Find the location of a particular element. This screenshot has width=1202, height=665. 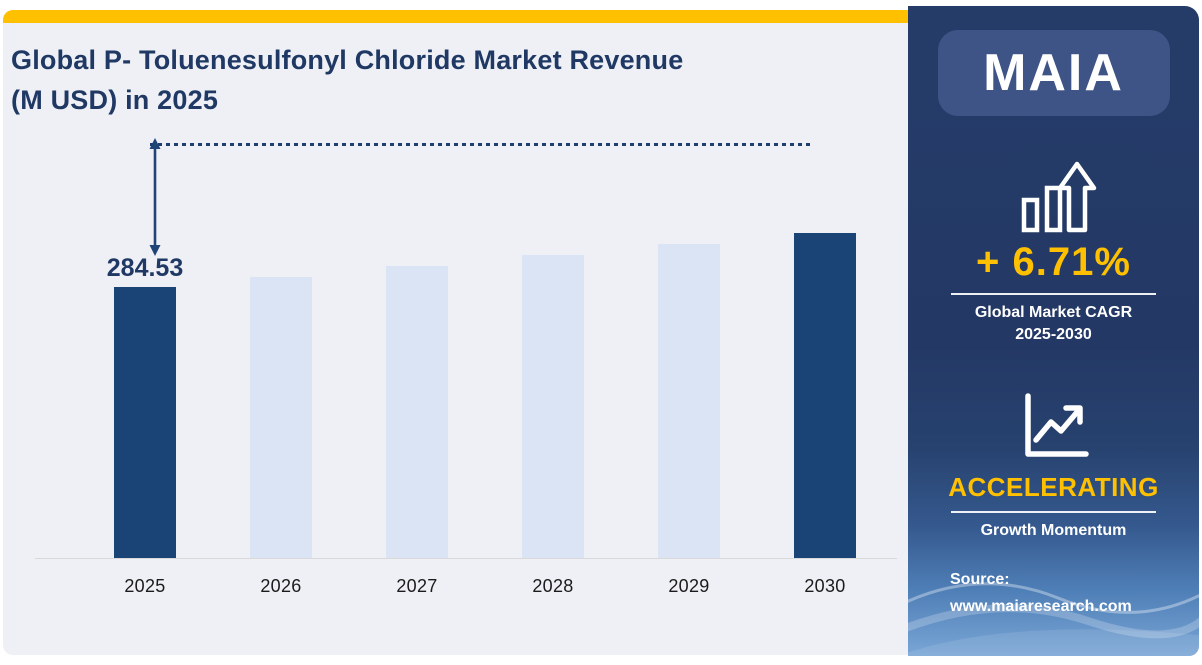

bar-2028 is located at coordinates (553, 406).